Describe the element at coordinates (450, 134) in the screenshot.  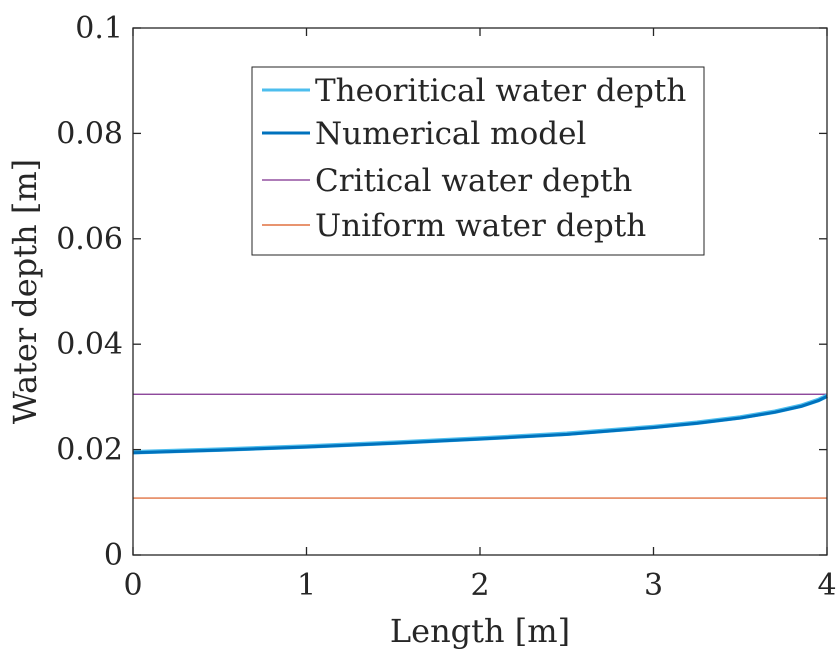
I see `legend-label-2: Numerical model` at that location.